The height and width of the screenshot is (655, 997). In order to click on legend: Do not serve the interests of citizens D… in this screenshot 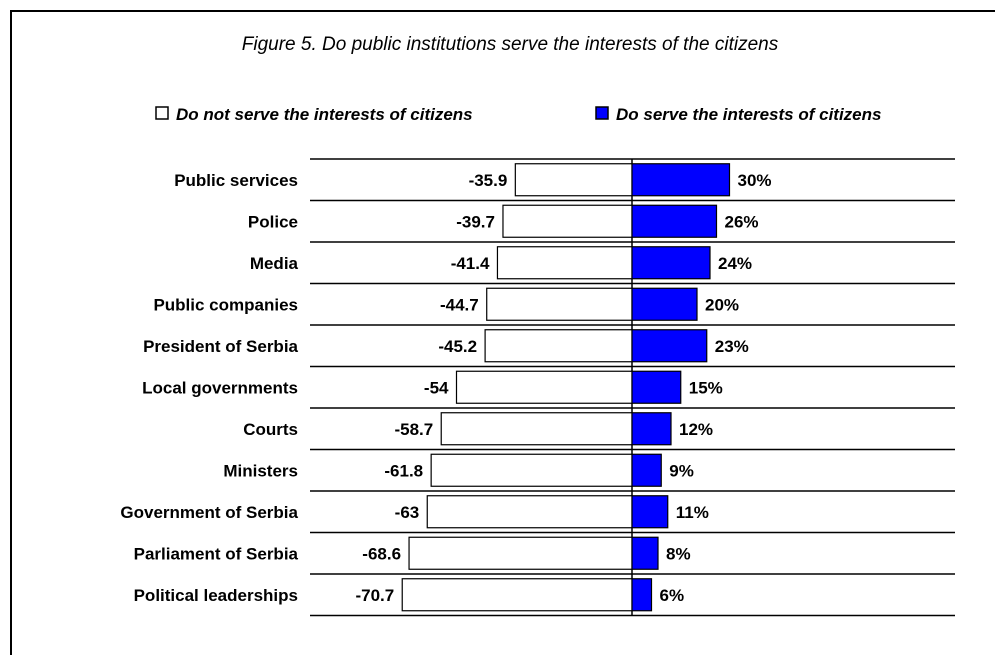, I will do `click(518, 114)`.